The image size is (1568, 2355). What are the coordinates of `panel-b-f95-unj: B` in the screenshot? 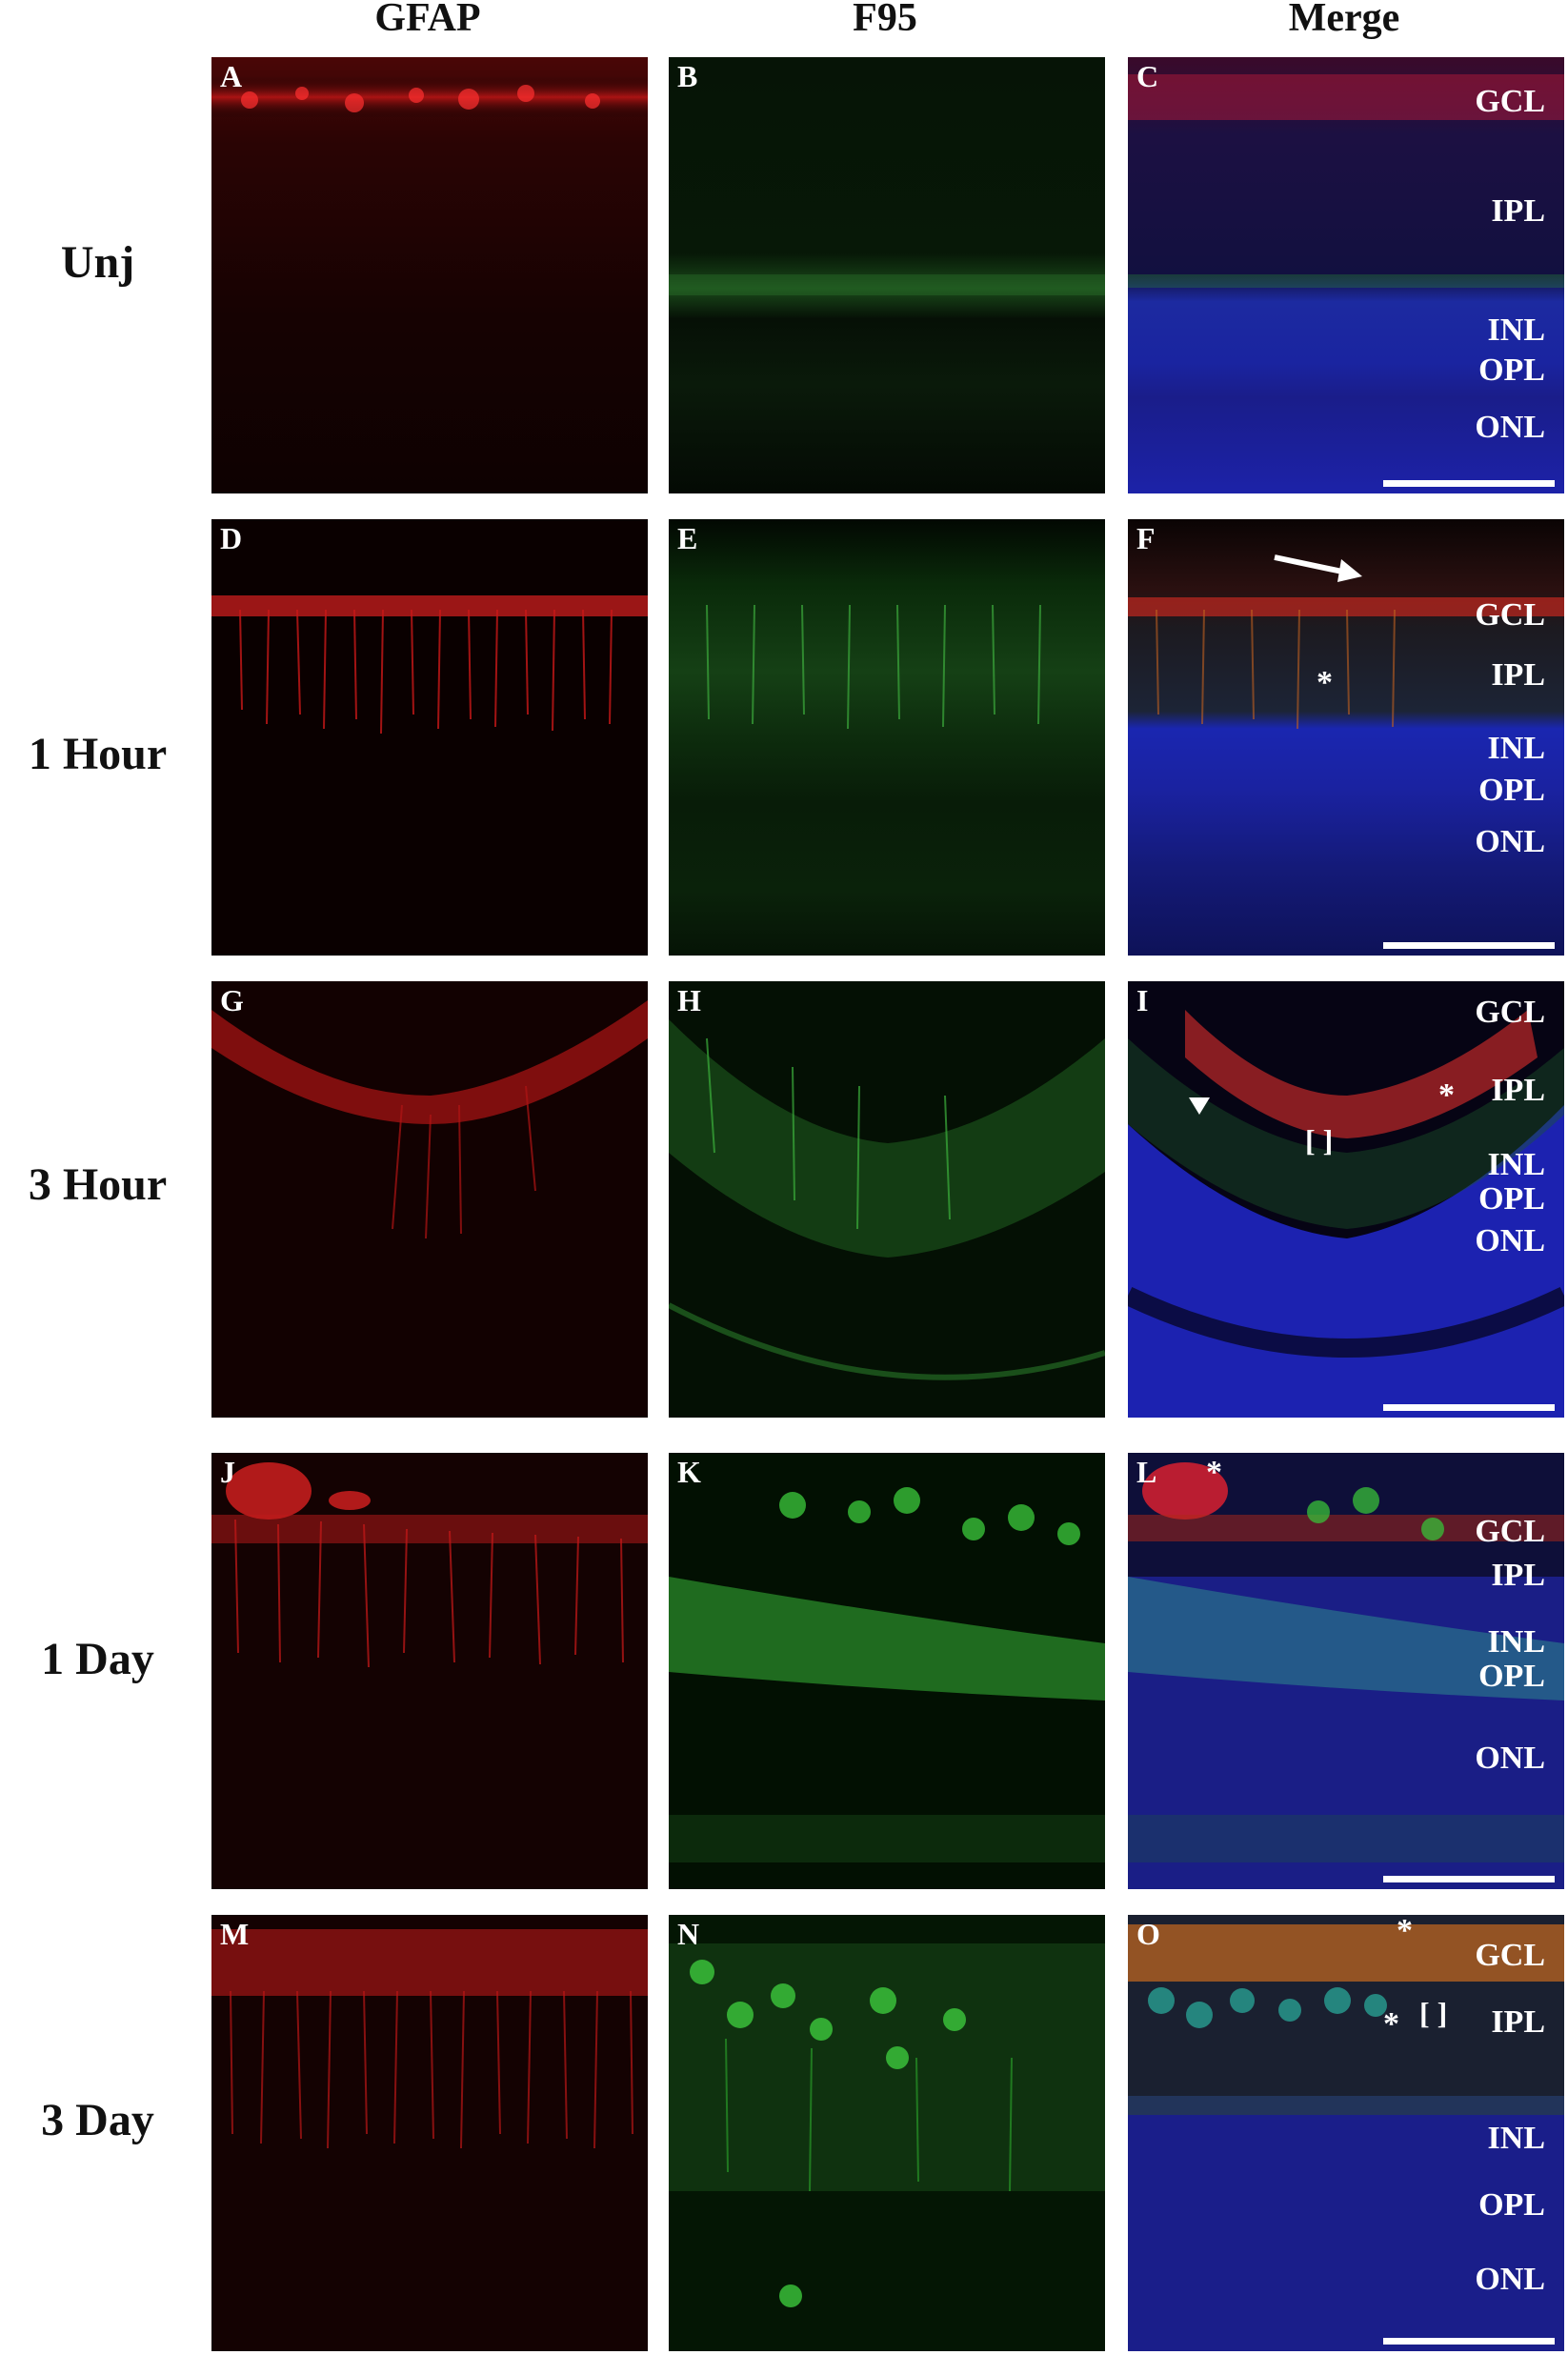 It's located at (887, 275).